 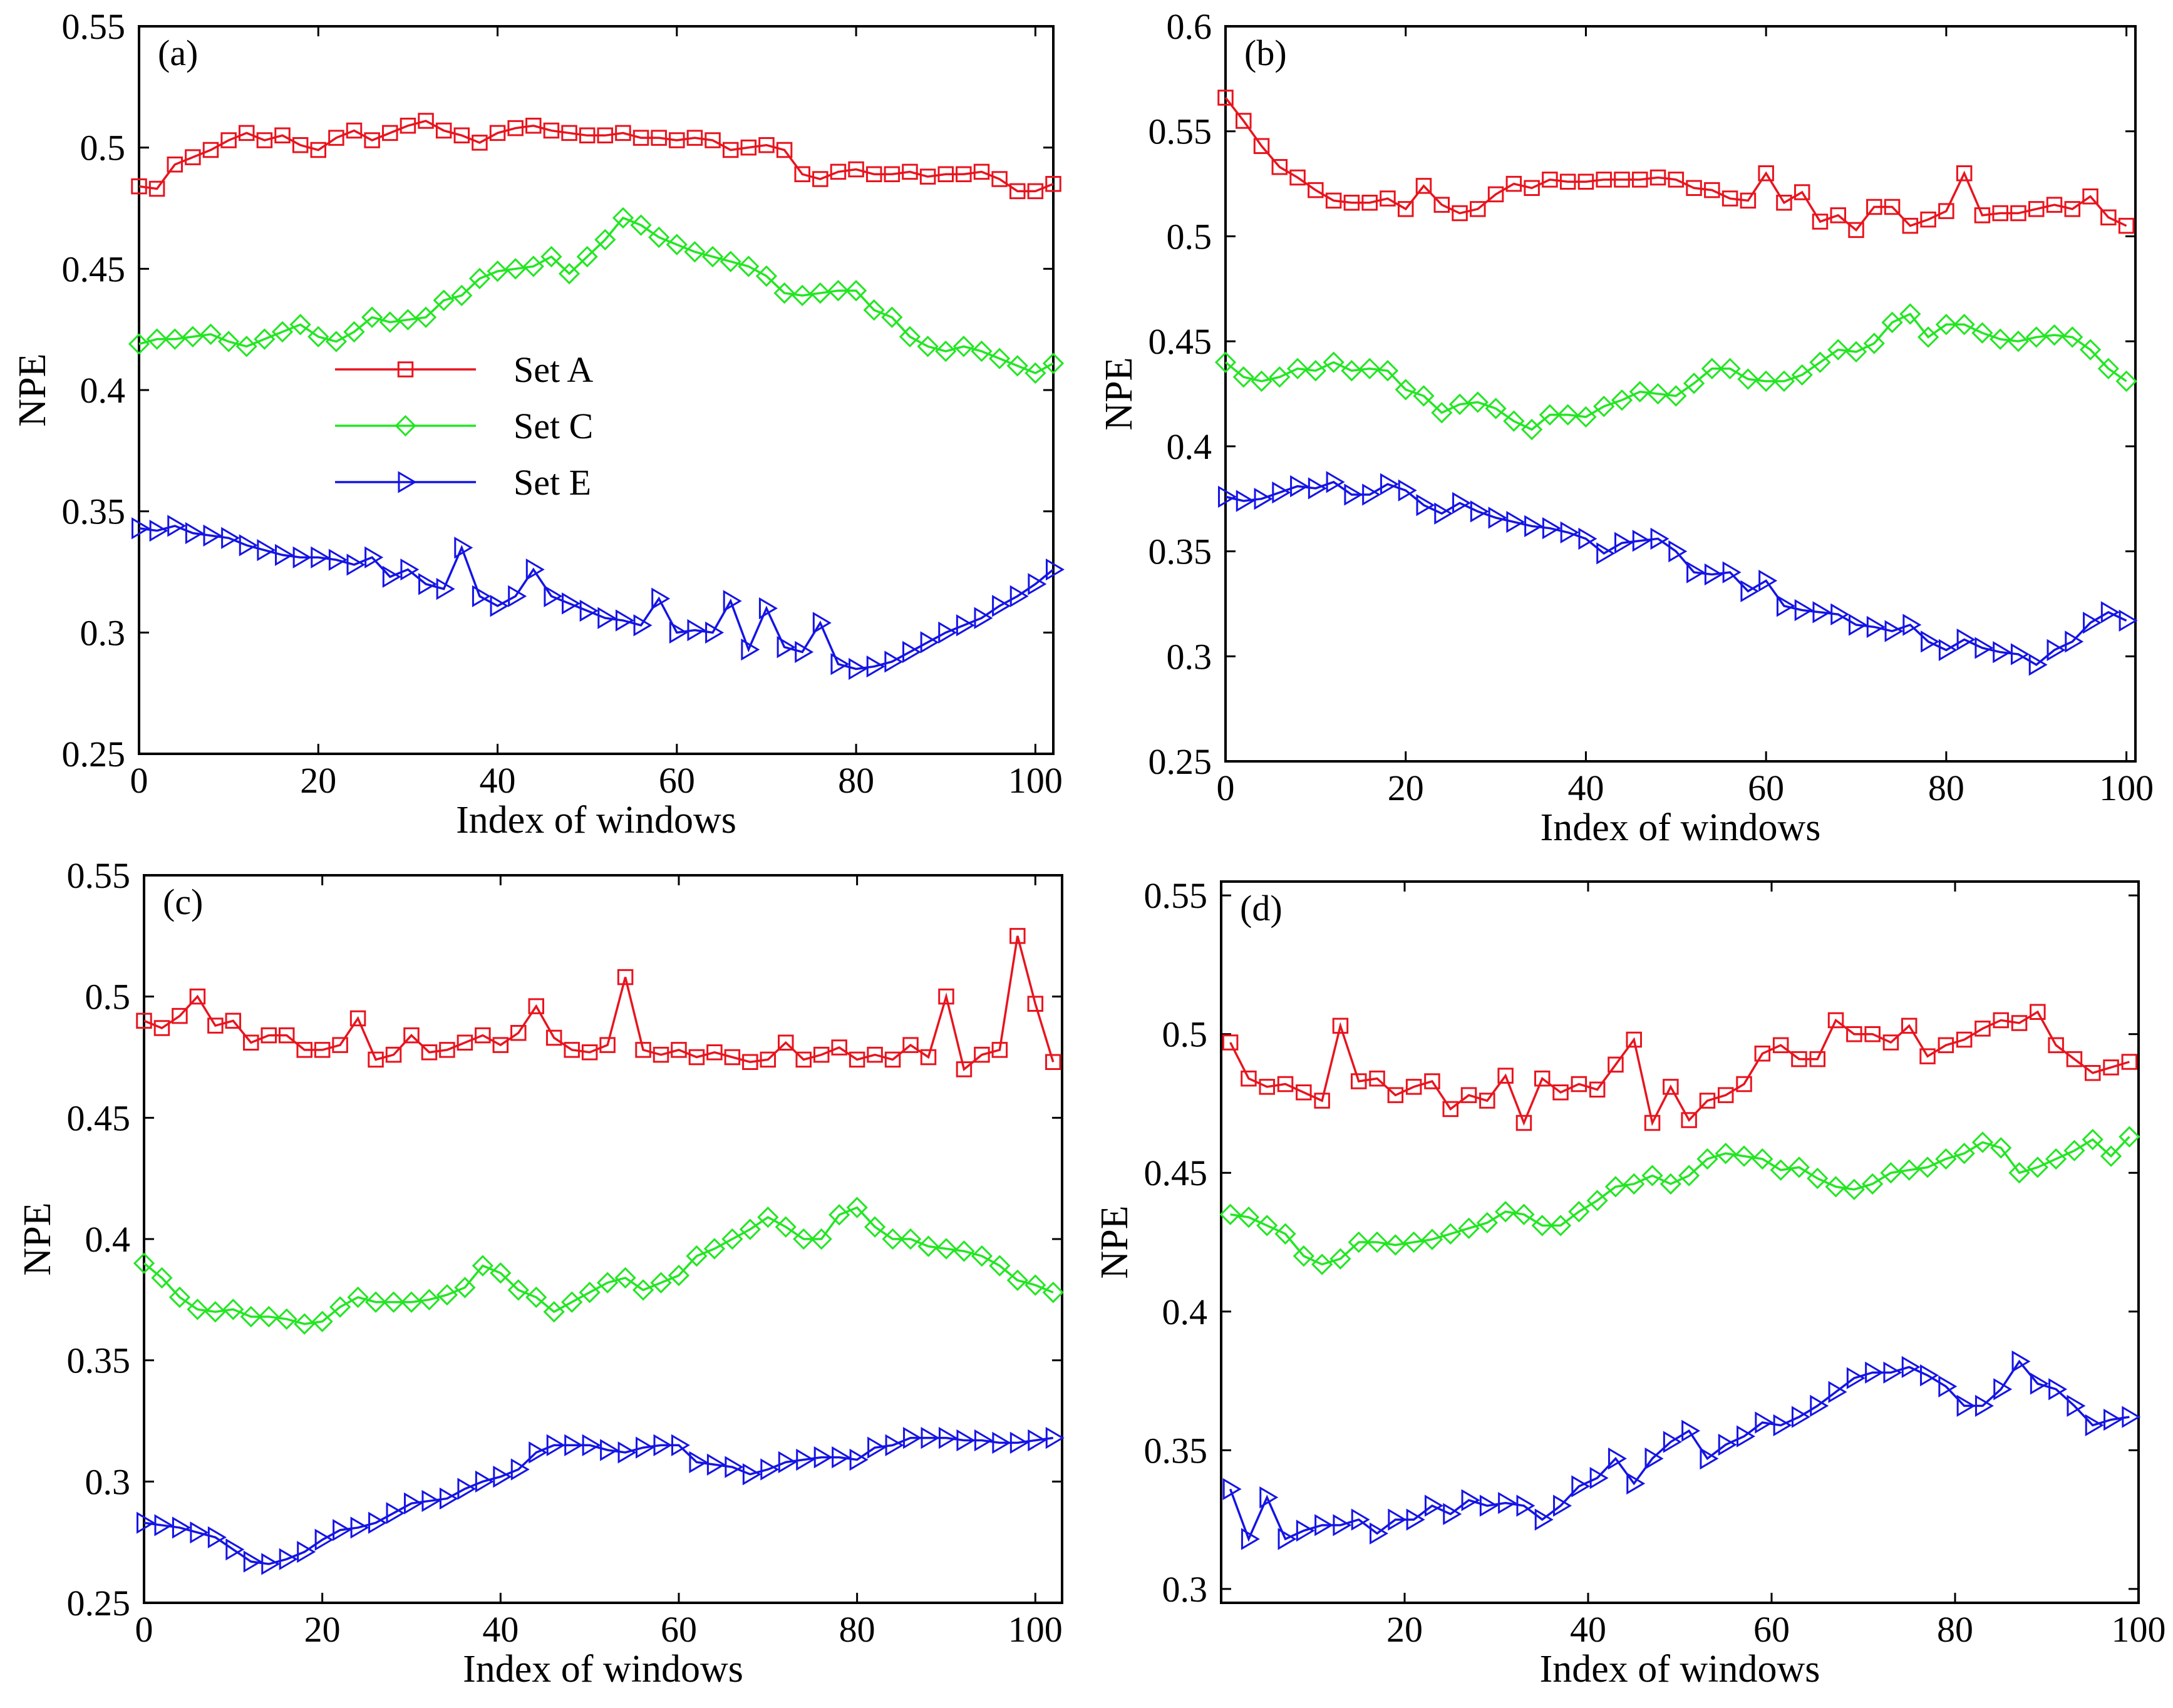 I want to click on x-tick-label: 60, so click(x=679, y=1630).